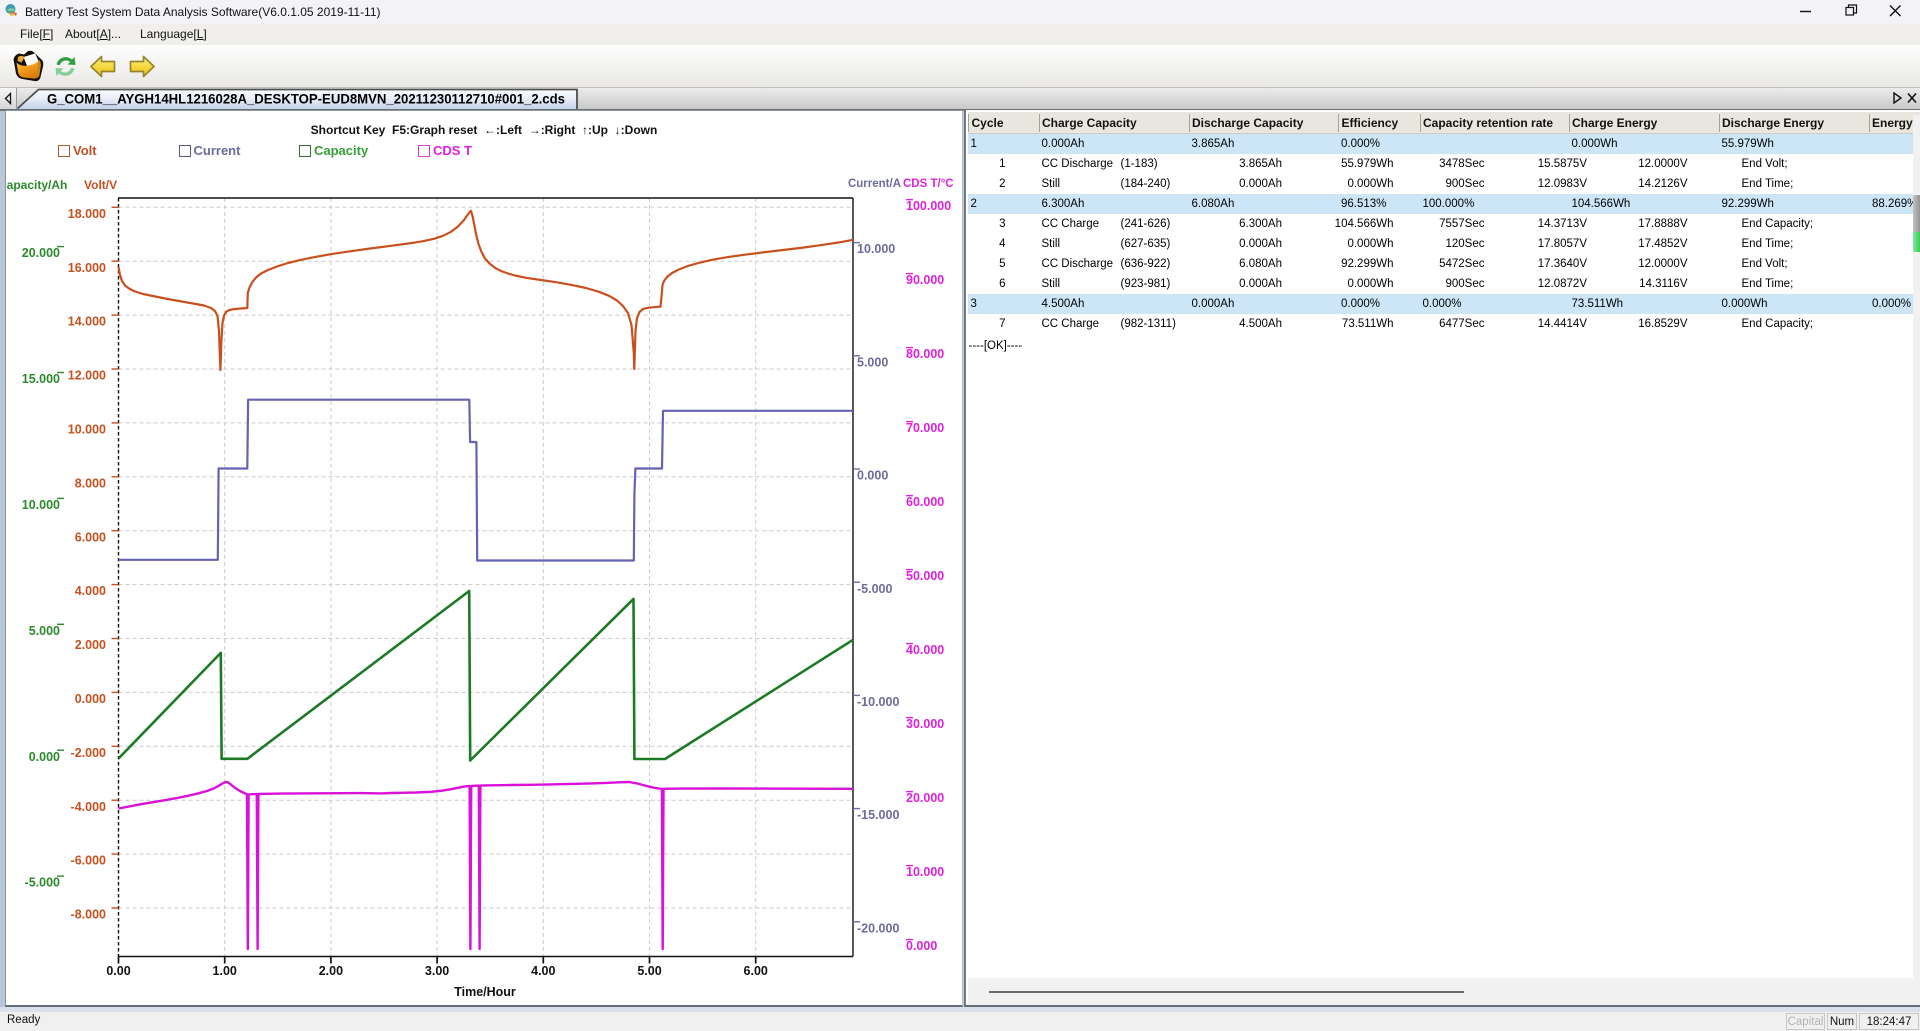 This screenshot has width=1920, height=1031. What do you see at coordinates (88, 753) in the screenshot?
I see `svg-text: -2.000` at bounding box center [88, 753].